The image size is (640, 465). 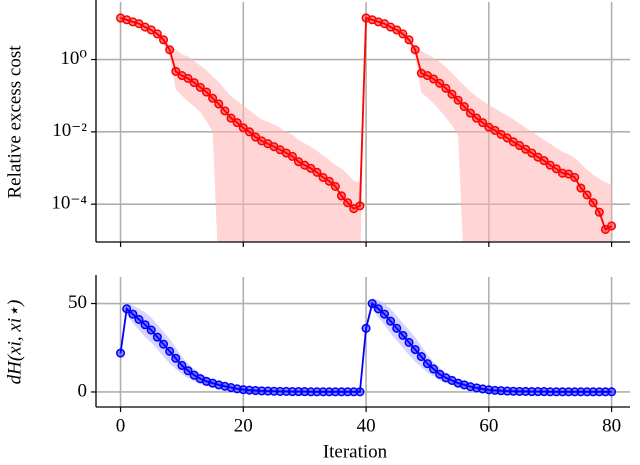 I want to click on y-tick-label: 0, so click(x=83, y=390).